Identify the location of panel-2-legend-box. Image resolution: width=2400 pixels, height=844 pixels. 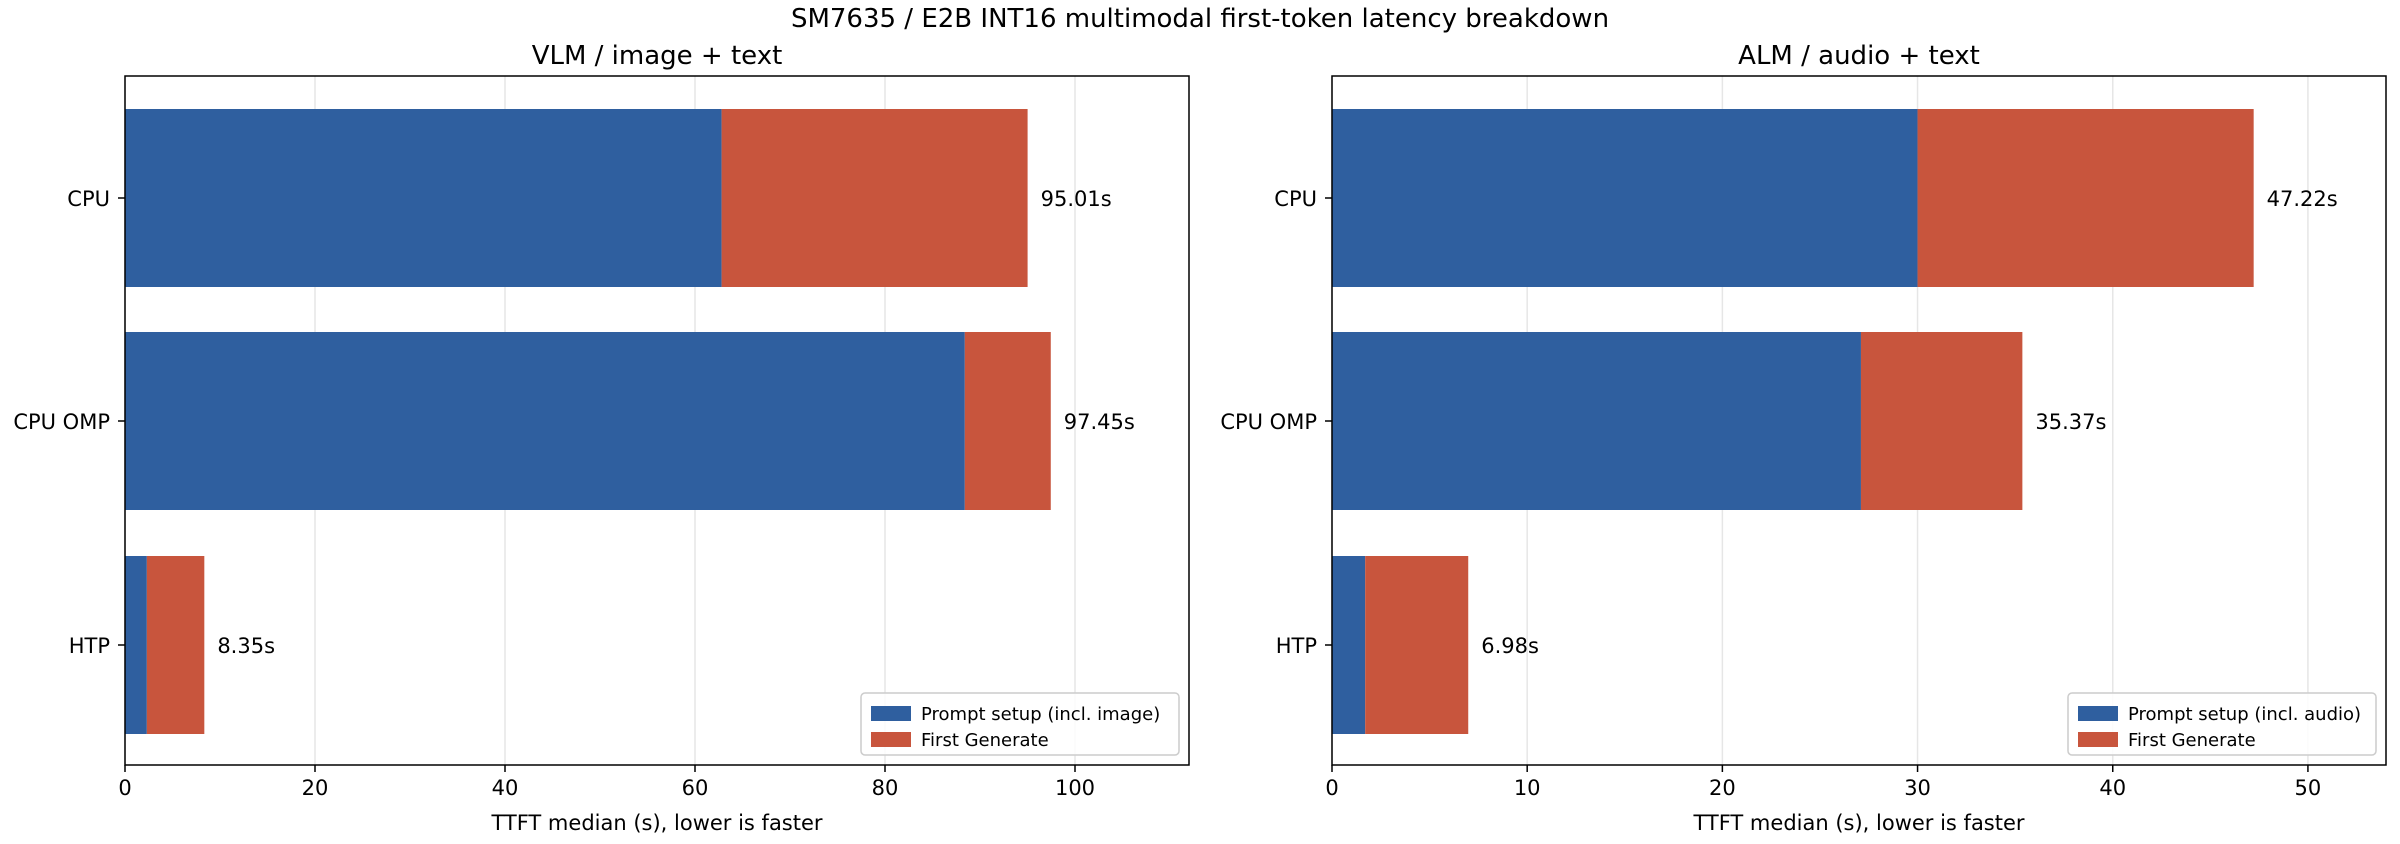
(2222, 724).